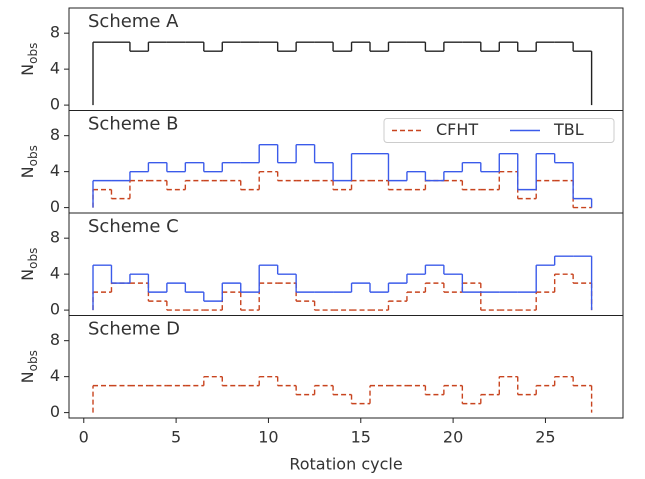 The image size is (645, 479). Describe the element at coordinates (84, 437) in the screenshot. I see `x-tick-label: 0` at that location.